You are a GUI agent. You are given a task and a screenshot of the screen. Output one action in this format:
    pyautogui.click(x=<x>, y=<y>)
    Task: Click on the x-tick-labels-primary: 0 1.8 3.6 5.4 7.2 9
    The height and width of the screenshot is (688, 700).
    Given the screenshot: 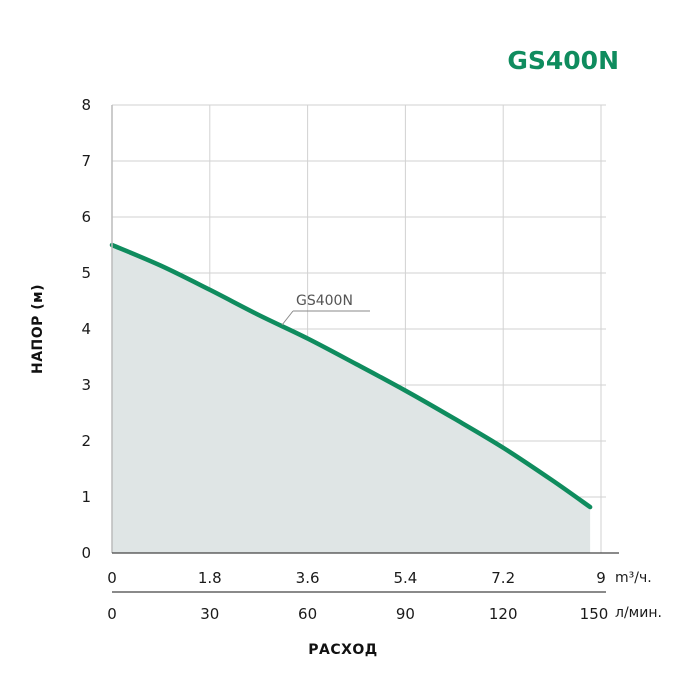 What is the action you would take?
    pyautogui.click(x=356, y=578)
    